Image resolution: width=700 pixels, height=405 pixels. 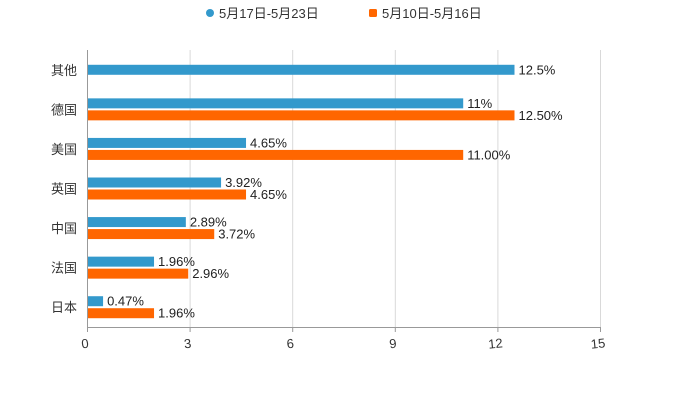 I want to click on data-label: 3.72%, so click(x=236, y=234).